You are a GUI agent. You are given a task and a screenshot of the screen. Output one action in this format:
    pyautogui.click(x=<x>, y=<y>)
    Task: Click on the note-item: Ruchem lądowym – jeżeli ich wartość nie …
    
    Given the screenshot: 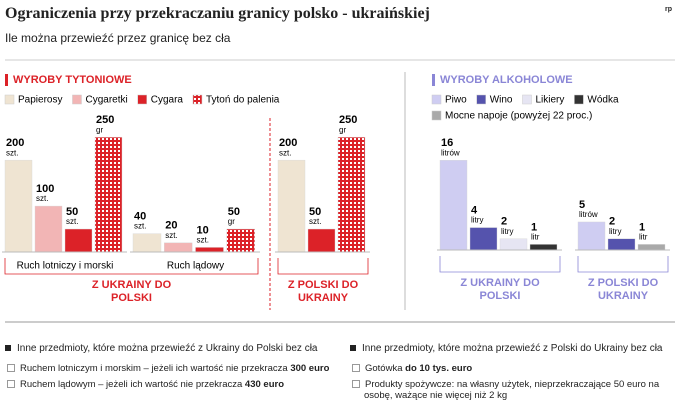 What is the action you would take?
    pyautogui.click(x=174, y=384)
    